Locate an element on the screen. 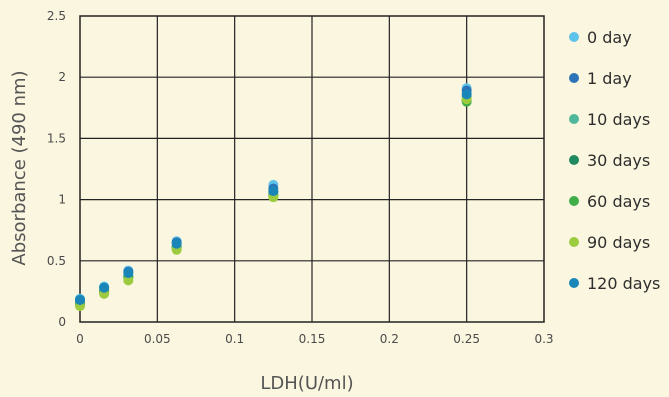 The height and width of the screenshot is (397, 669). legend-label: 120 days is located at coordinates (623, 283).